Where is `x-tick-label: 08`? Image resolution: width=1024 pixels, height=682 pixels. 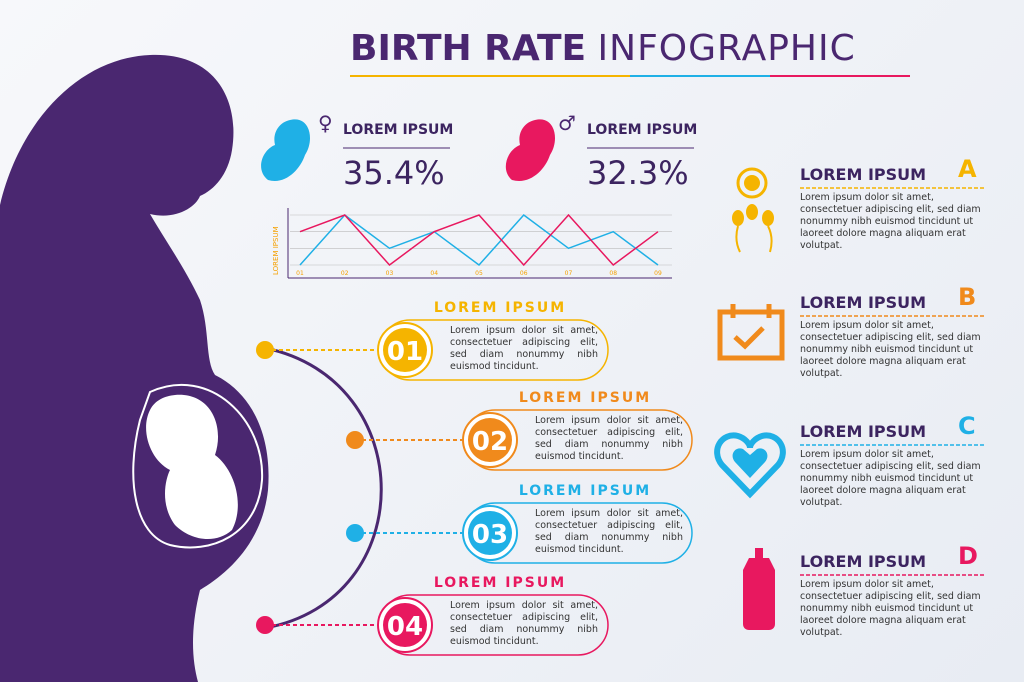
x-tick-label: 08 is located at coordinates (613, 273).